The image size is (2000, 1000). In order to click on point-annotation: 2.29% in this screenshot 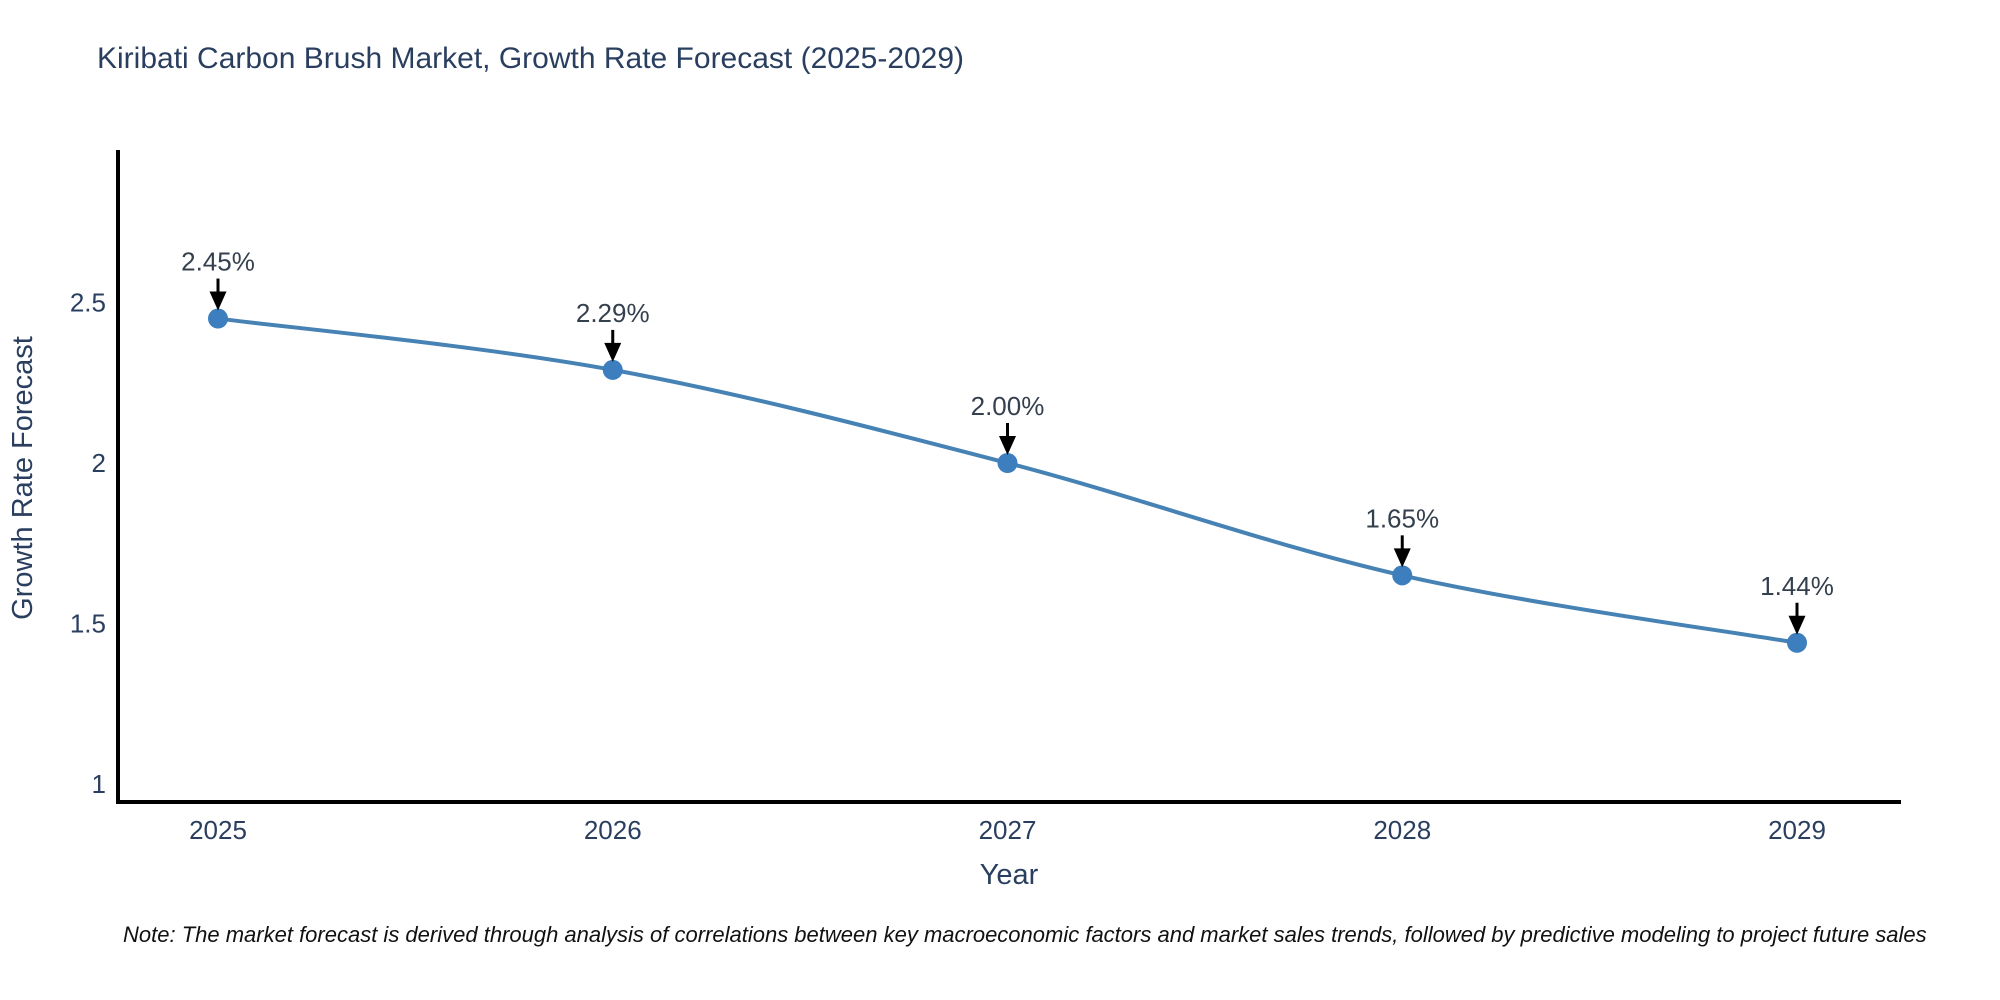, I will do `click(613, 330)`.